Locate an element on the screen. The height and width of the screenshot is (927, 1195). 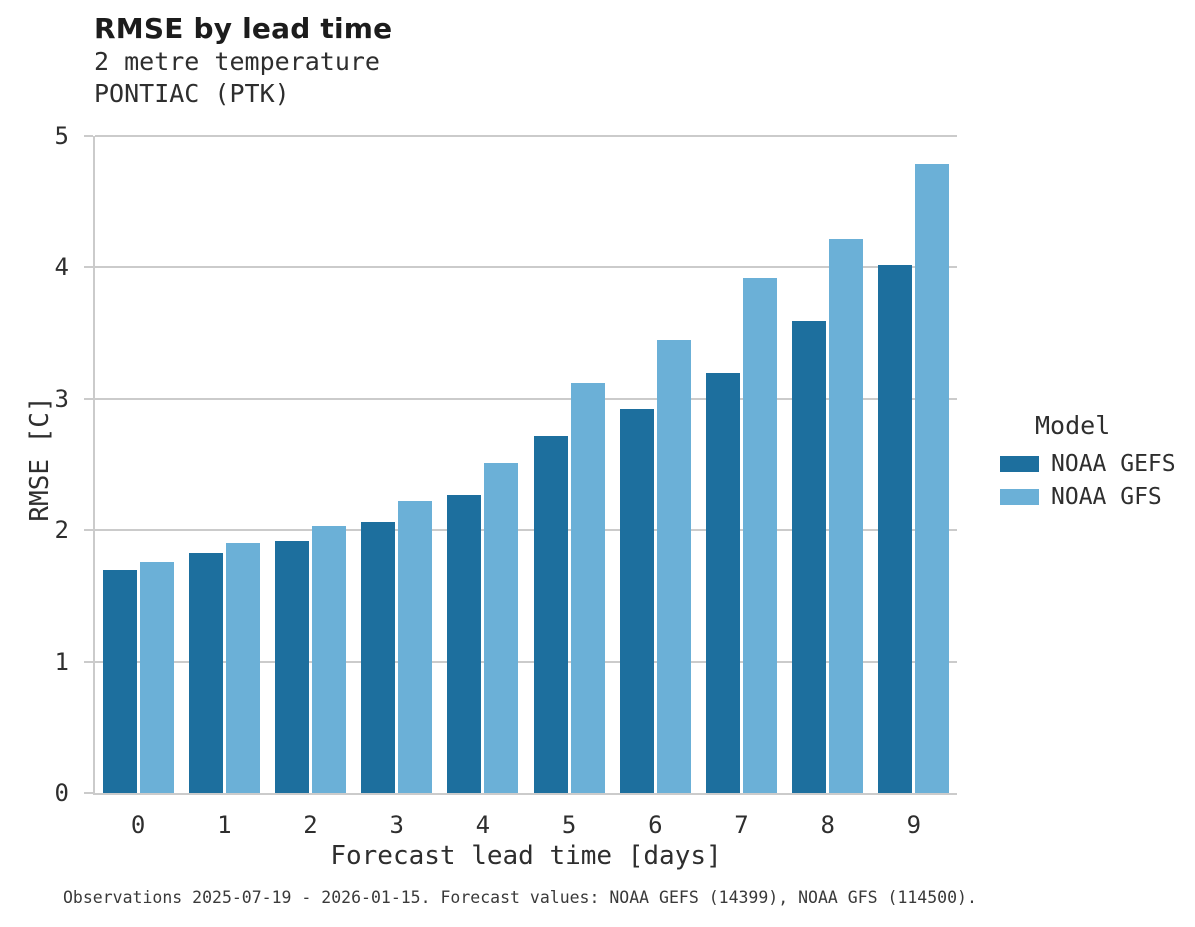
x-tick-label: 8 is located at coordinates (827, 825).